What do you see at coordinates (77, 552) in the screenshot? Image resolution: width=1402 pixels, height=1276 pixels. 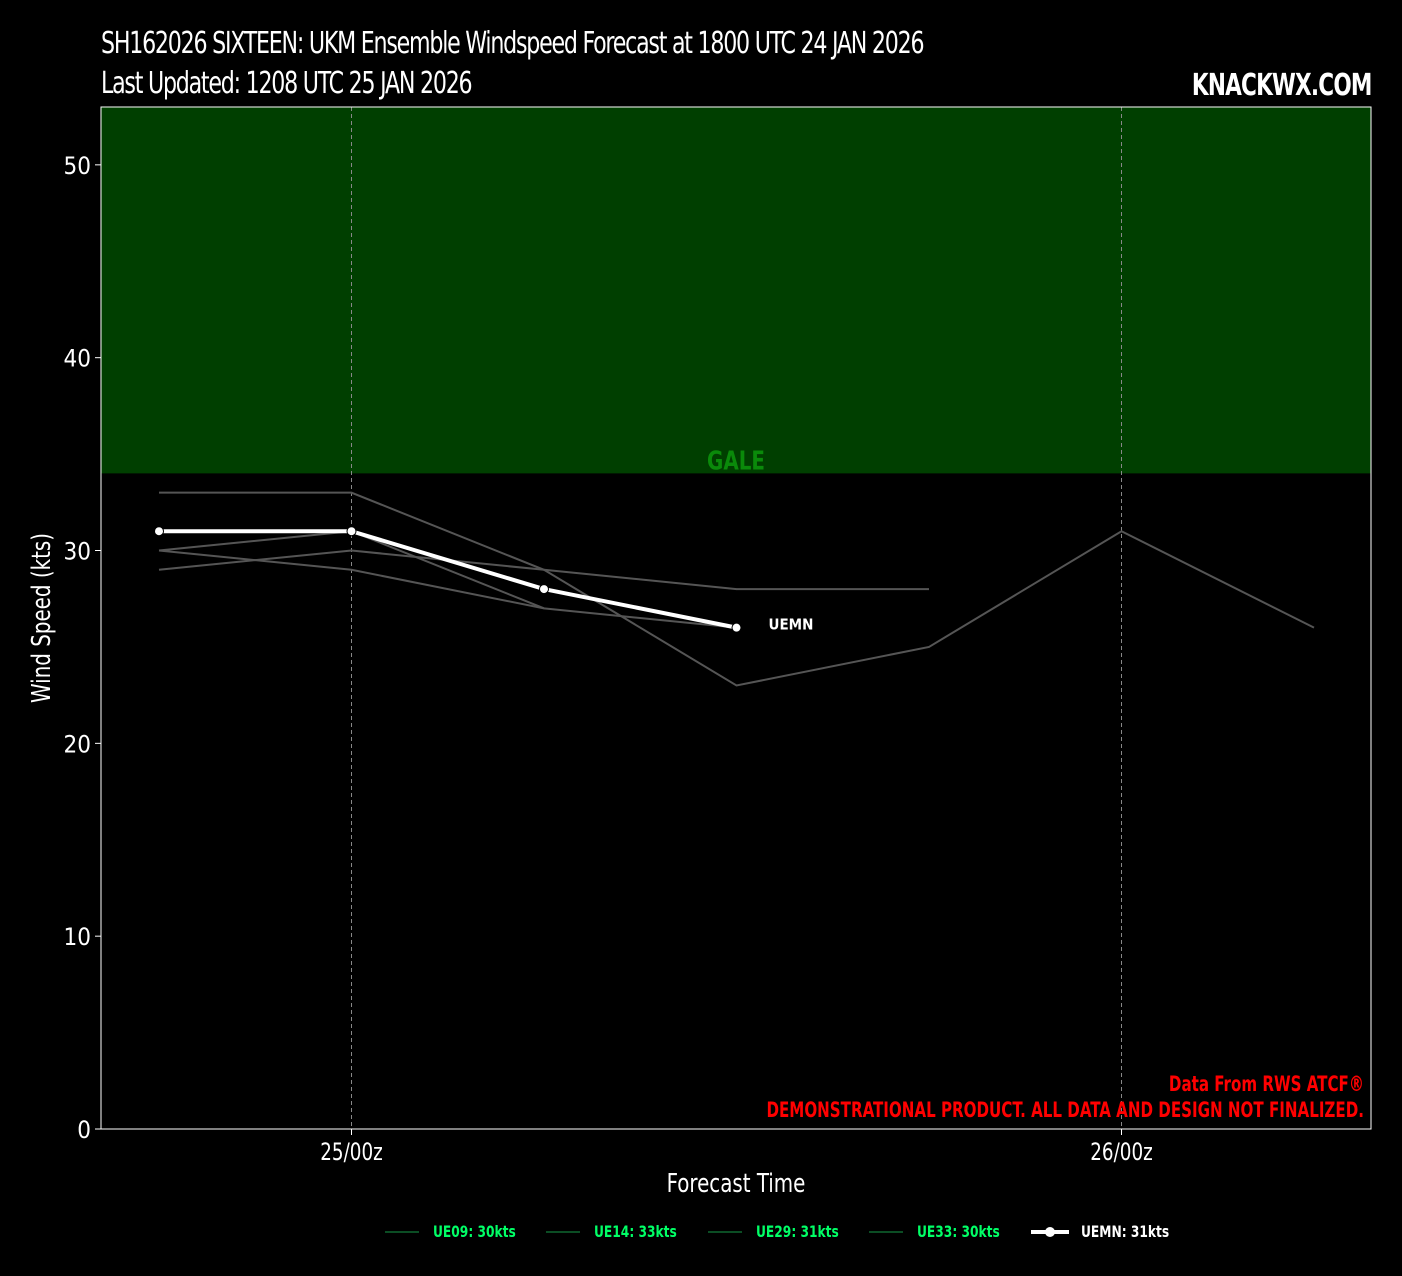 I see `y-tick-label: 30` at bounding box center [77, 552].